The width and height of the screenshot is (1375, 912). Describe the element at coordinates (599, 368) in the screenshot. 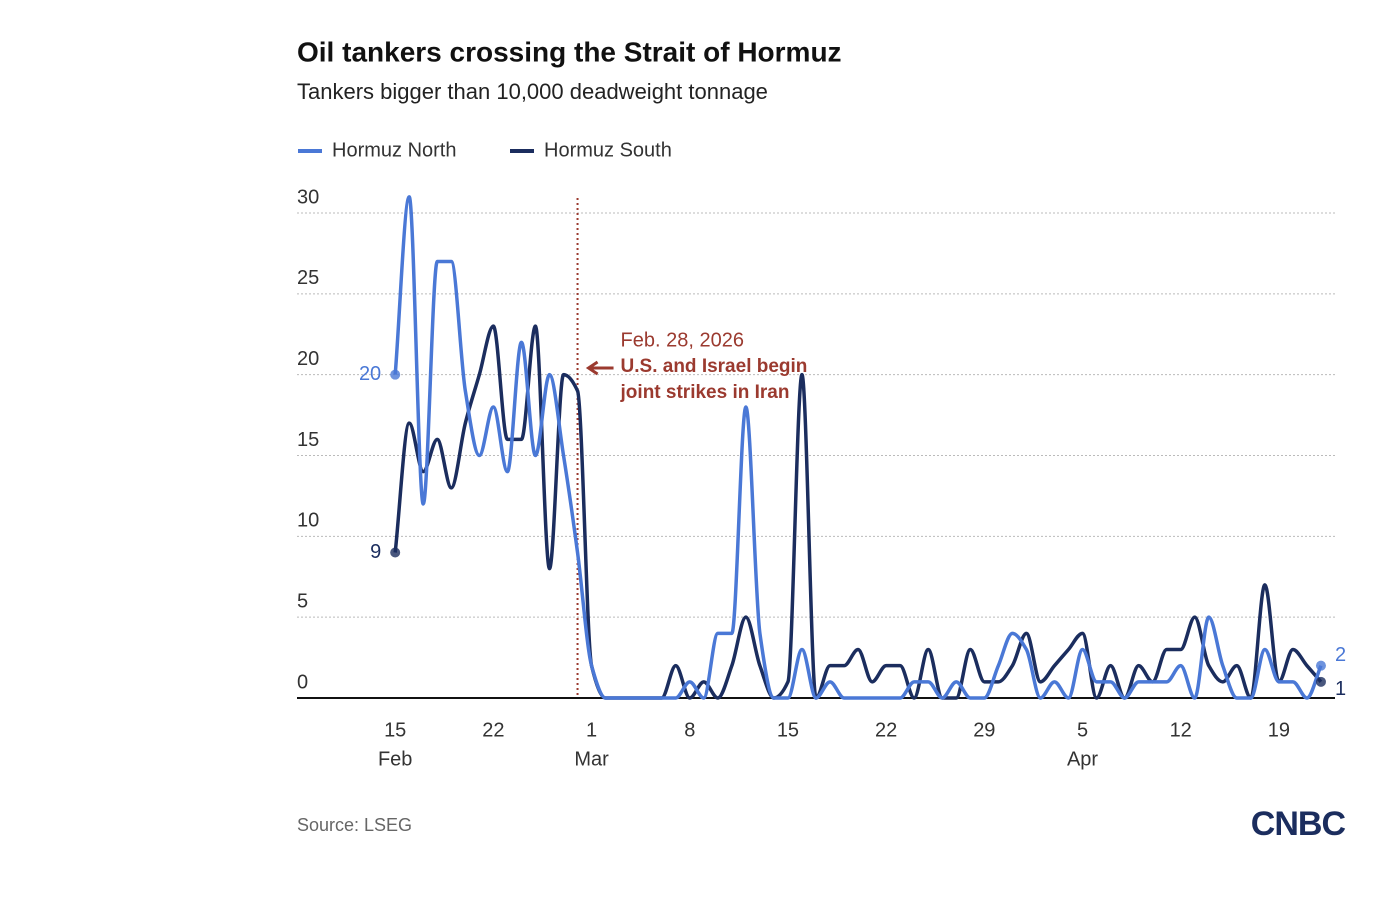

I see `annotation-arrow` at that location.